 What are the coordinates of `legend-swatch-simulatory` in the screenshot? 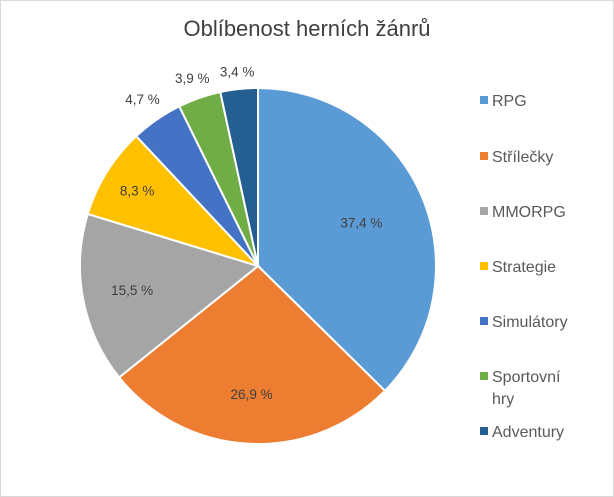 It's located at (484, 321).